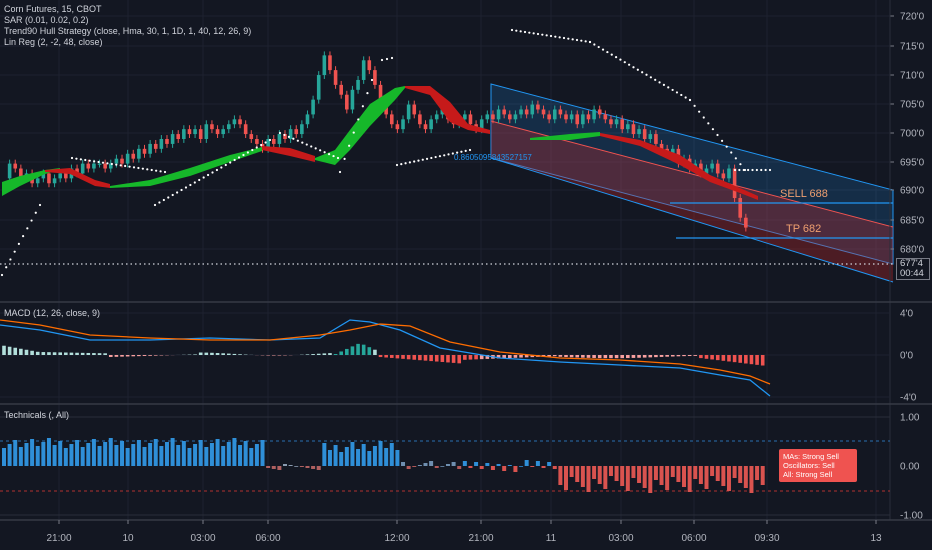 The height and width of the screenshot is (550, 932). Describe the element at coordinates (52, 313) in the screenshot. I see `macd-legend: MACD (12, 26, close, 9)` at that location.